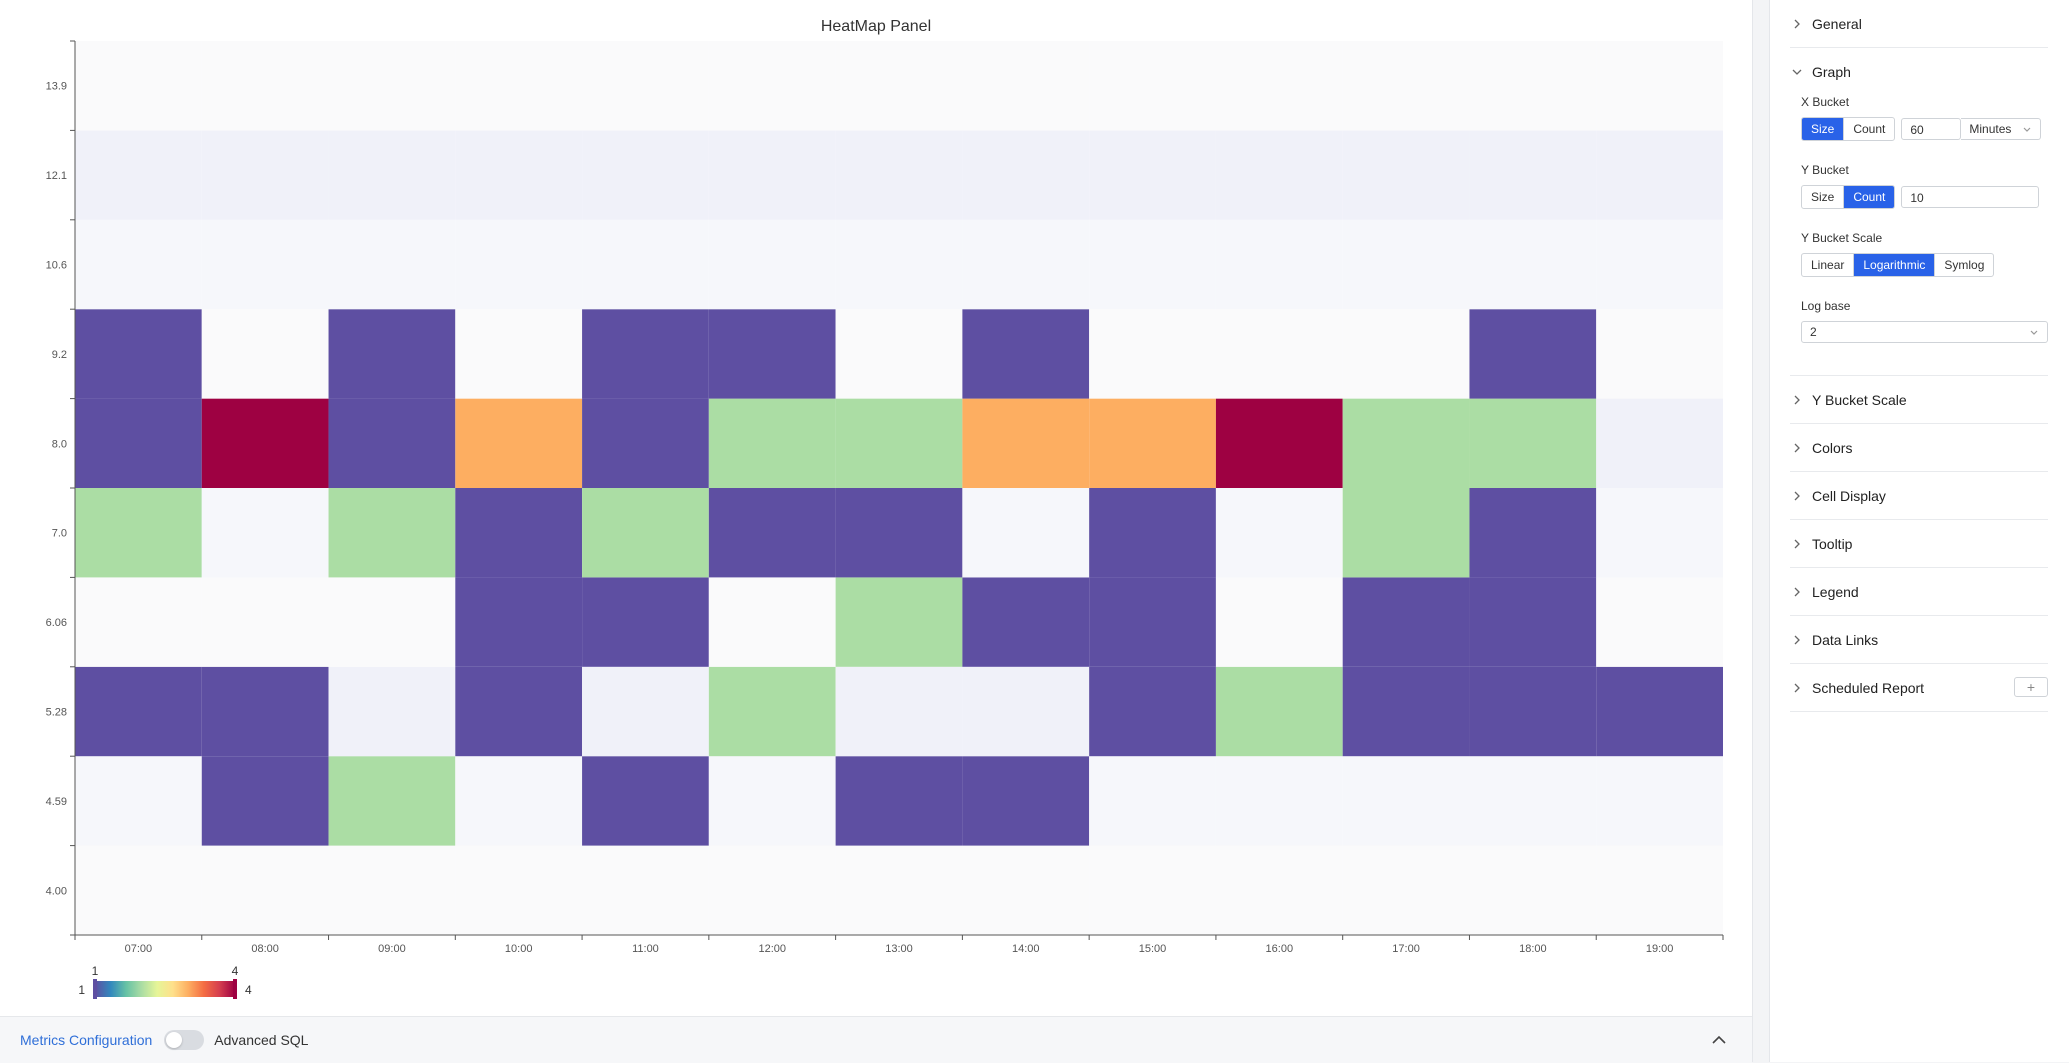 Image resolution: width=2069 pixels, height=1063 pixels. I want to click on log-base-value: 2, so click(1813, 332).